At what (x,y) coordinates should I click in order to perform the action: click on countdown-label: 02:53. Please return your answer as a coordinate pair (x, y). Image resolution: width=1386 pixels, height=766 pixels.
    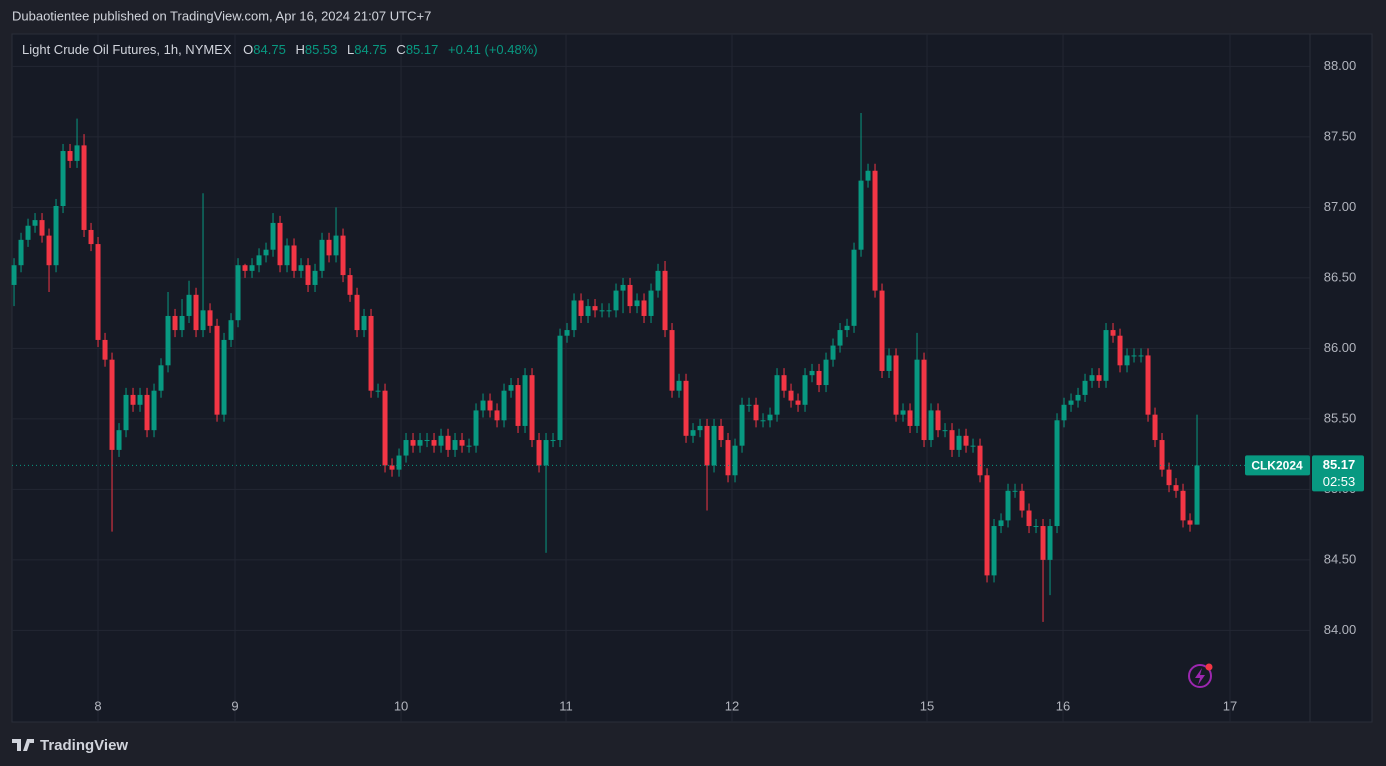
    Looking at the image, I should click on (1339, 481).